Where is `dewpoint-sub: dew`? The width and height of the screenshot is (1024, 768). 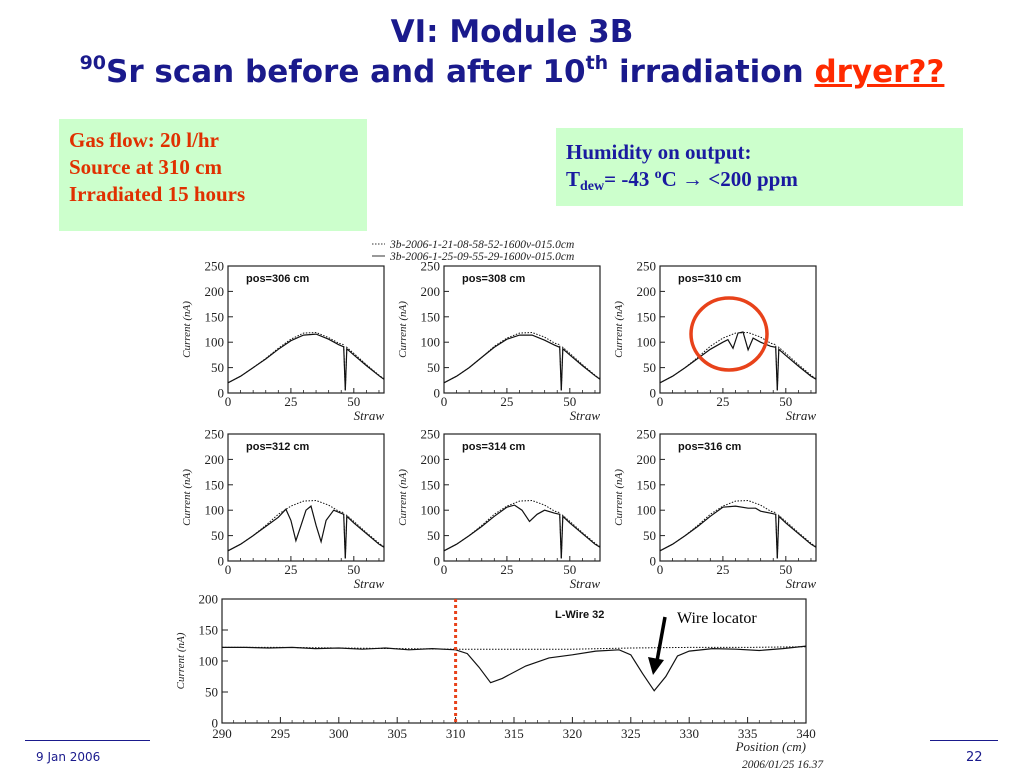 dewpoint-sub: dew is located at coordinates (592, 186).